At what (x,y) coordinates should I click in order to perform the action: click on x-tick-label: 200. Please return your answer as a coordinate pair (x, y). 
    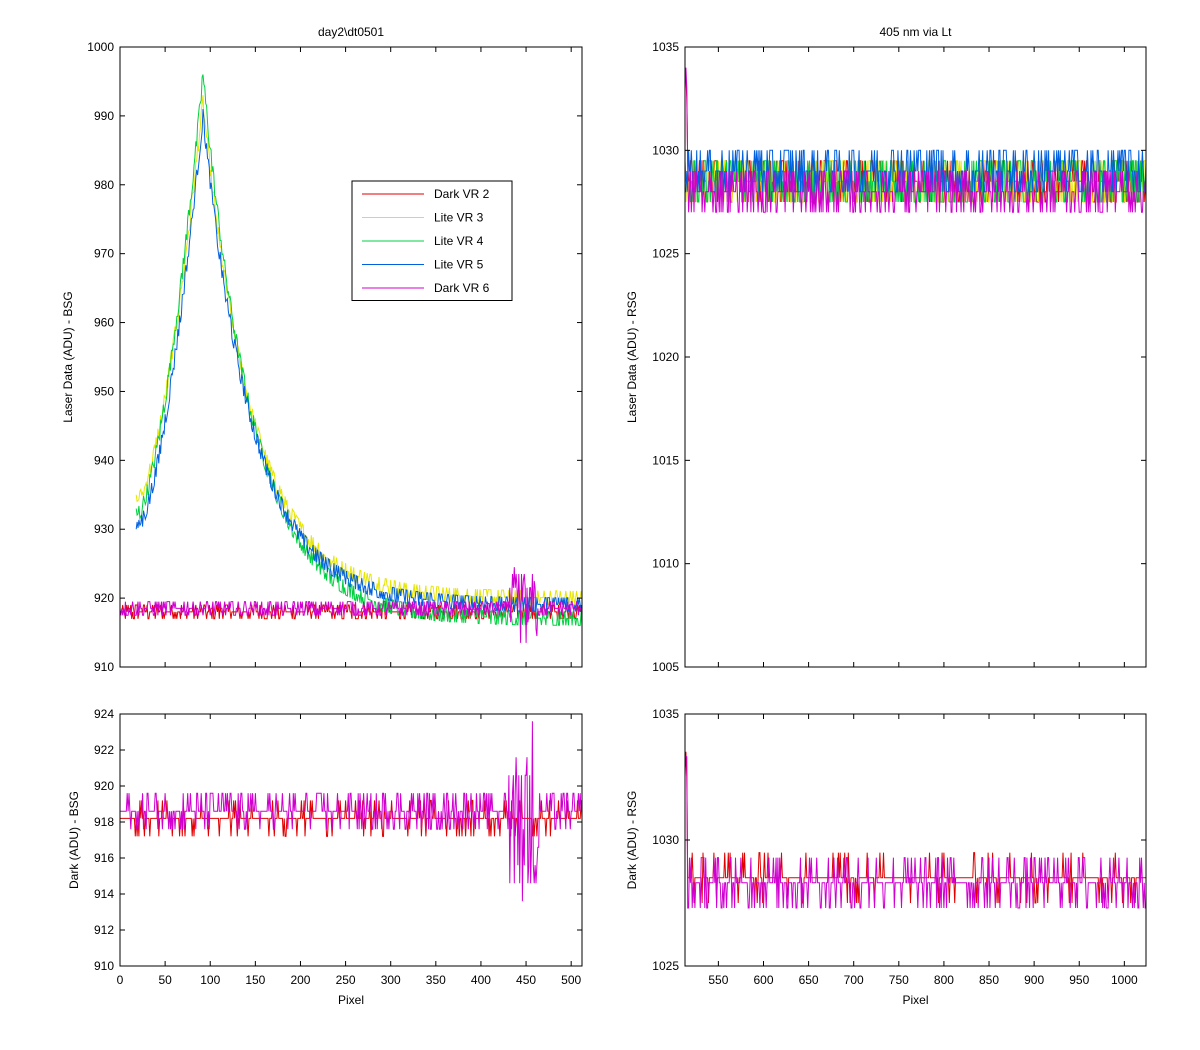
    Looking at the image, I should click on (300, 980).